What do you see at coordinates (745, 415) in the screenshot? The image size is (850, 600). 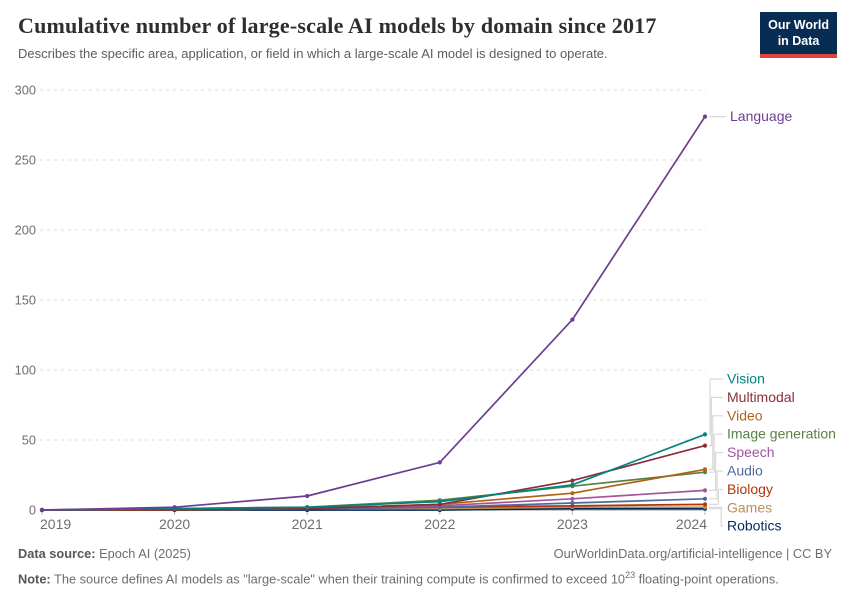 I see `series-label-video: Video` at bounding box center [745, 415].